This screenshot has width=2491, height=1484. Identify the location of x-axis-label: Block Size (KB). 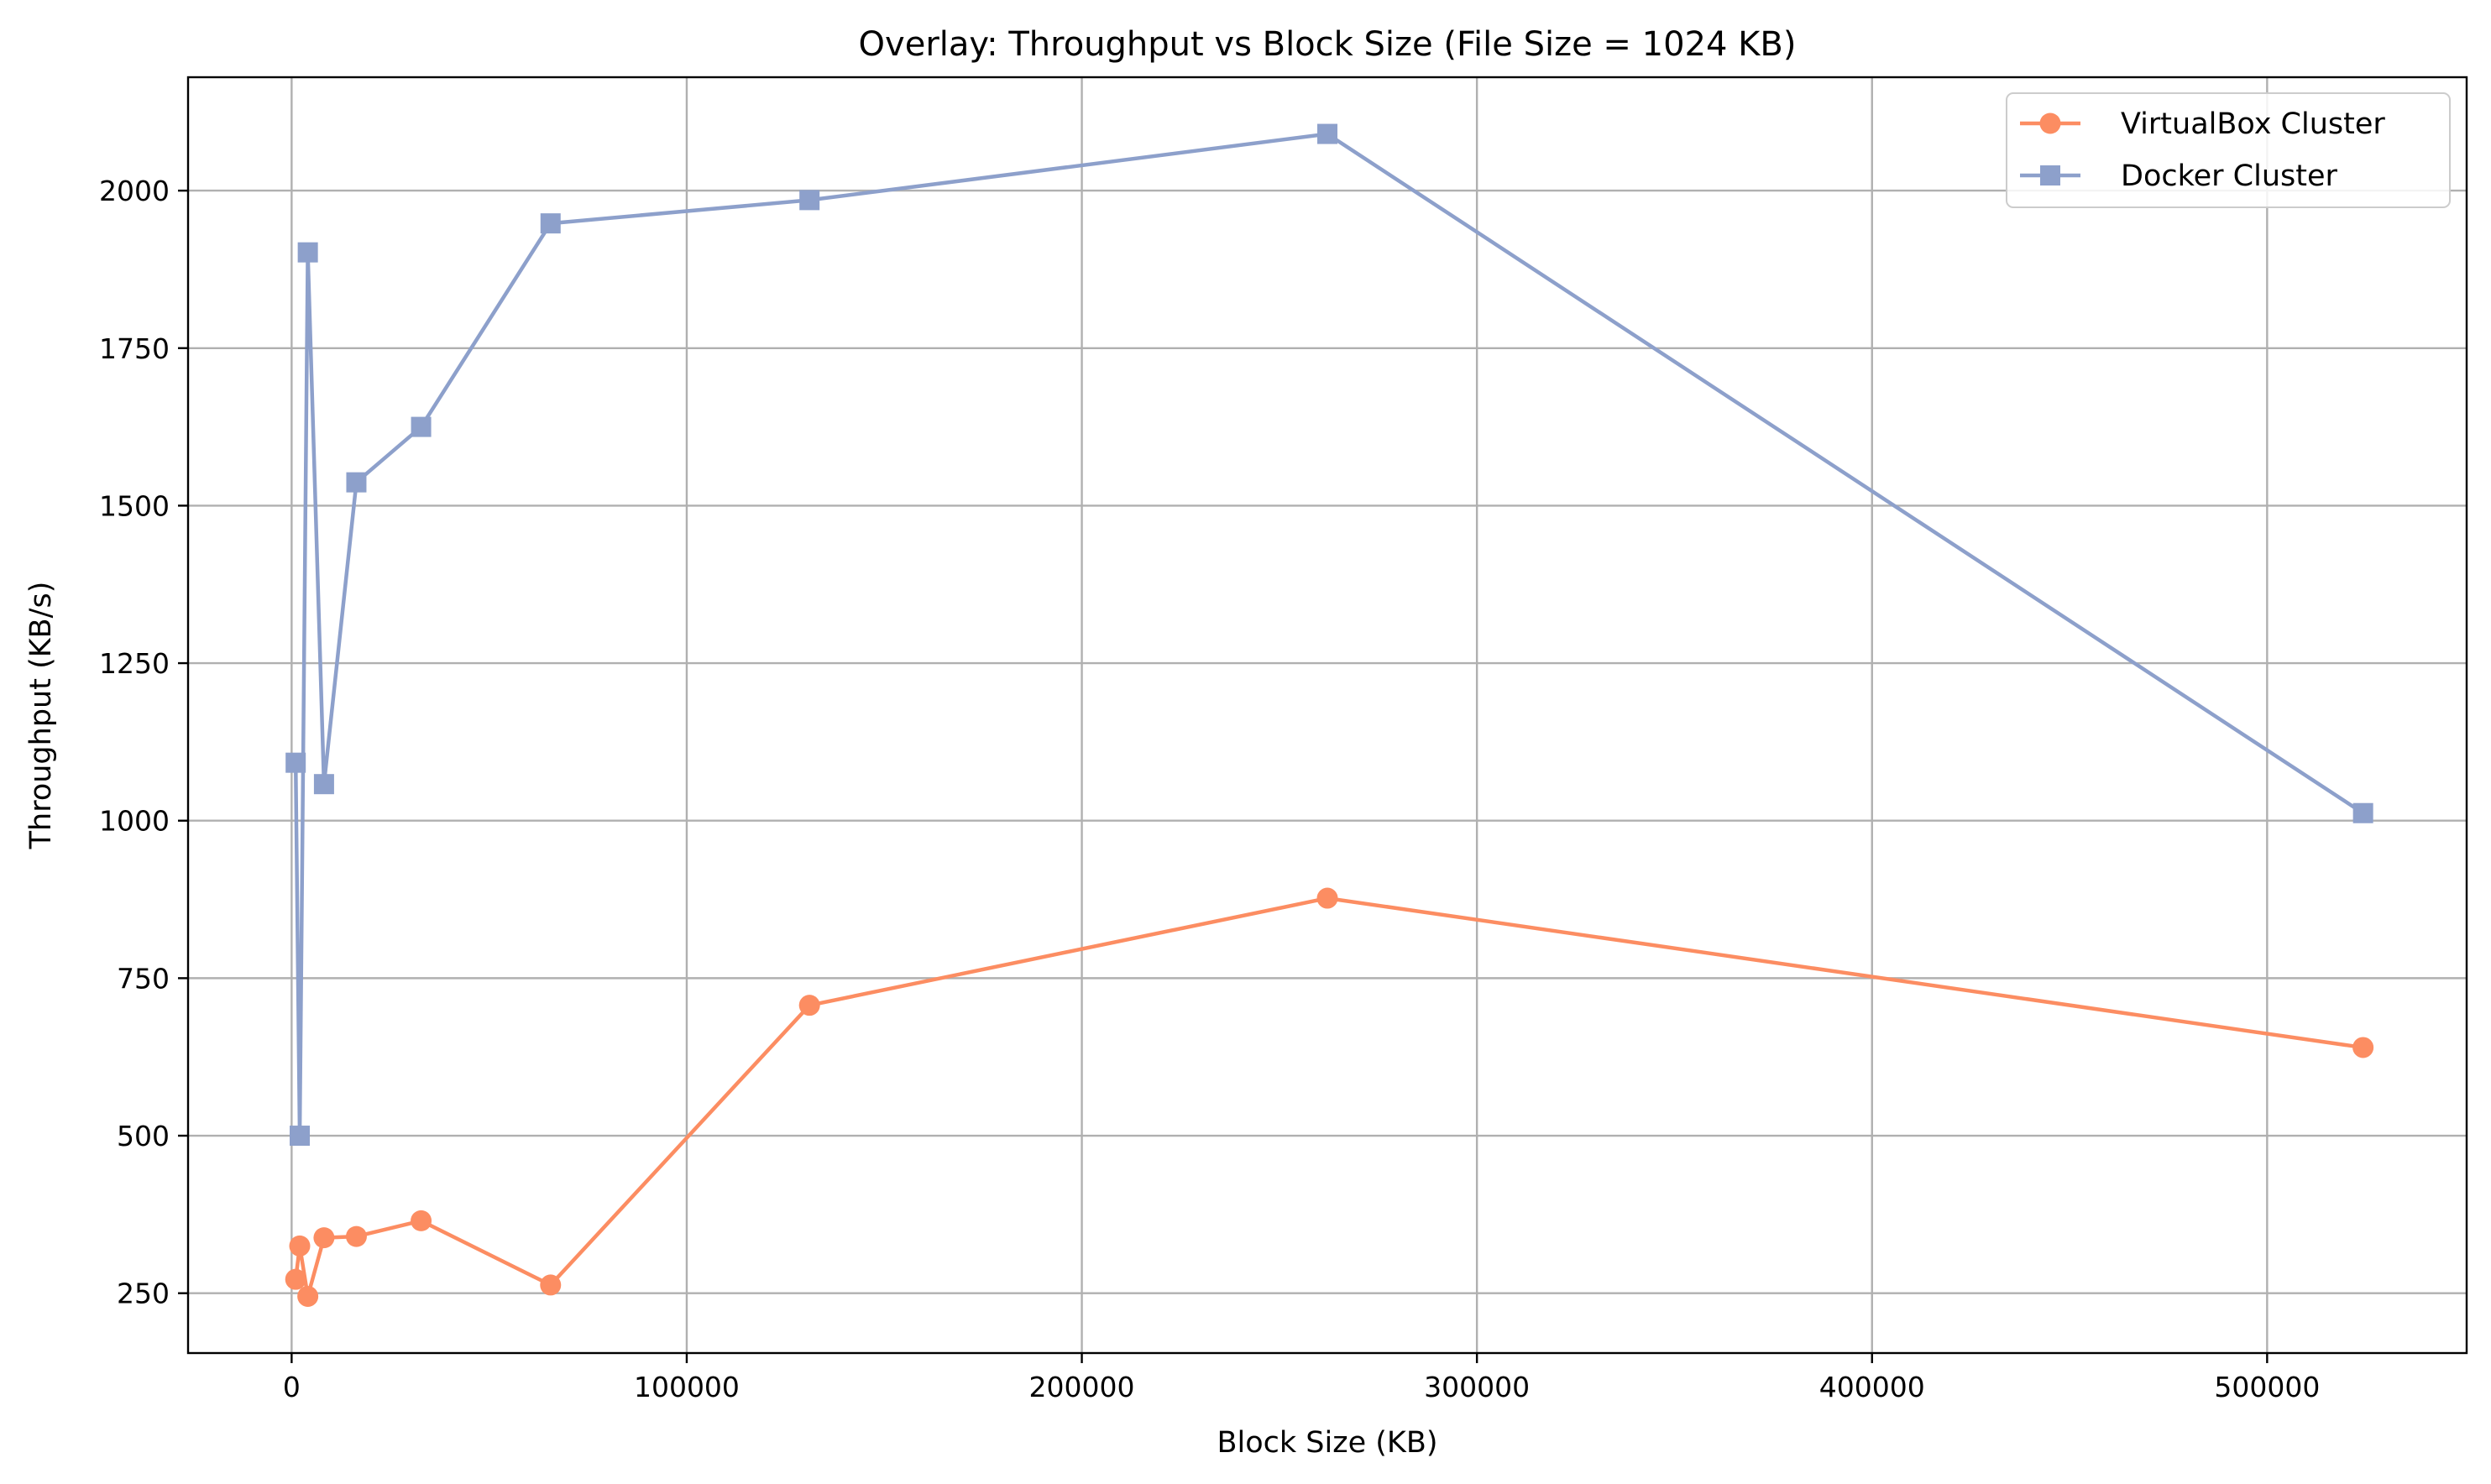
(1327, 1443).